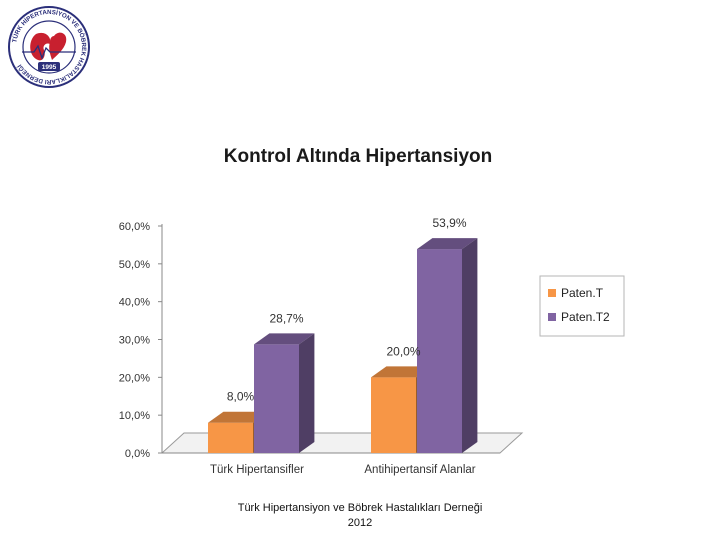 Image resolution: width=720 pixels, height=540 pixels. I want to click on y-tick-label: 10,0%, so click(134, 416).